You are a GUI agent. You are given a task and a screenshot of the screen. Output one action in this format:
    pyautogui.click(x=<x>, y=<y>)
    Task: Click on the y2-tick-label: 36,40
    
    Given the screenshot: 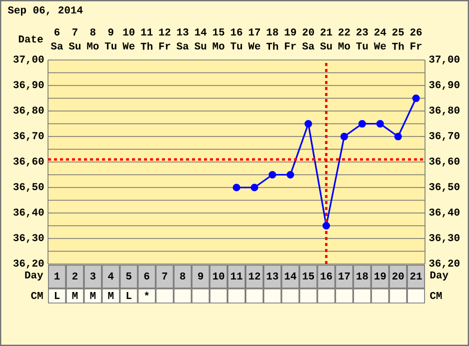 What is the action you would take?
    pyautogui.click(x=444, y=213)
    